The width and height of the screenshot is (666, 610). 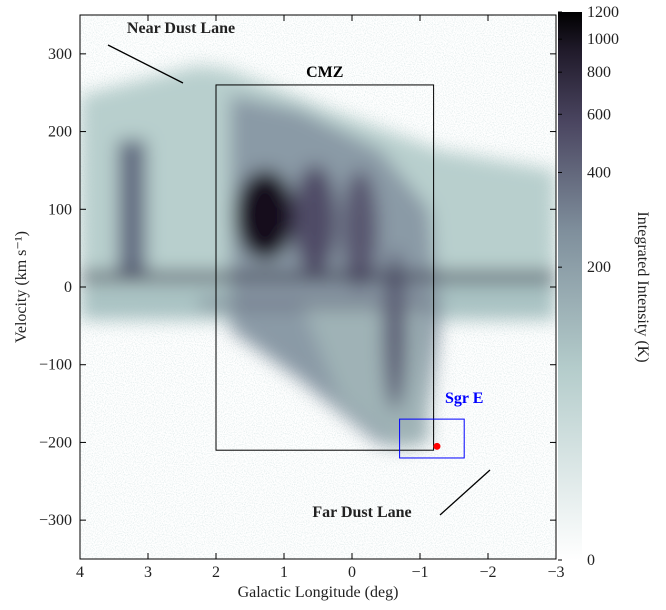 I want to click on colorbar-tick-label: 1200, so click(x=603, y=12).